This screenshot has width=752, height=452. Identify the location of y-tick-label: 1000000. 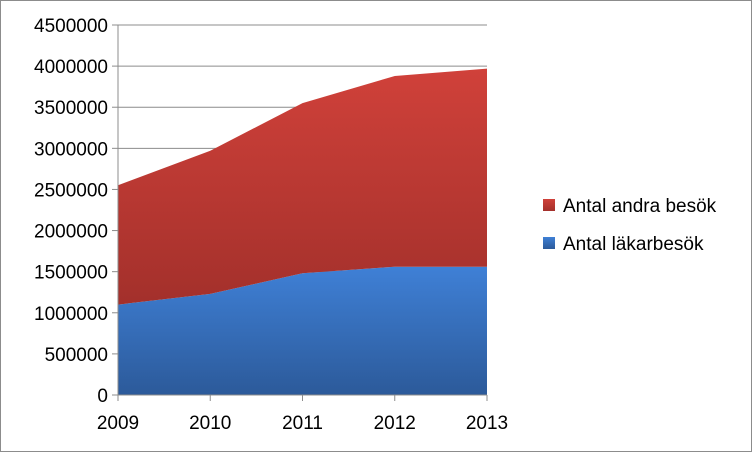
(71, 314).